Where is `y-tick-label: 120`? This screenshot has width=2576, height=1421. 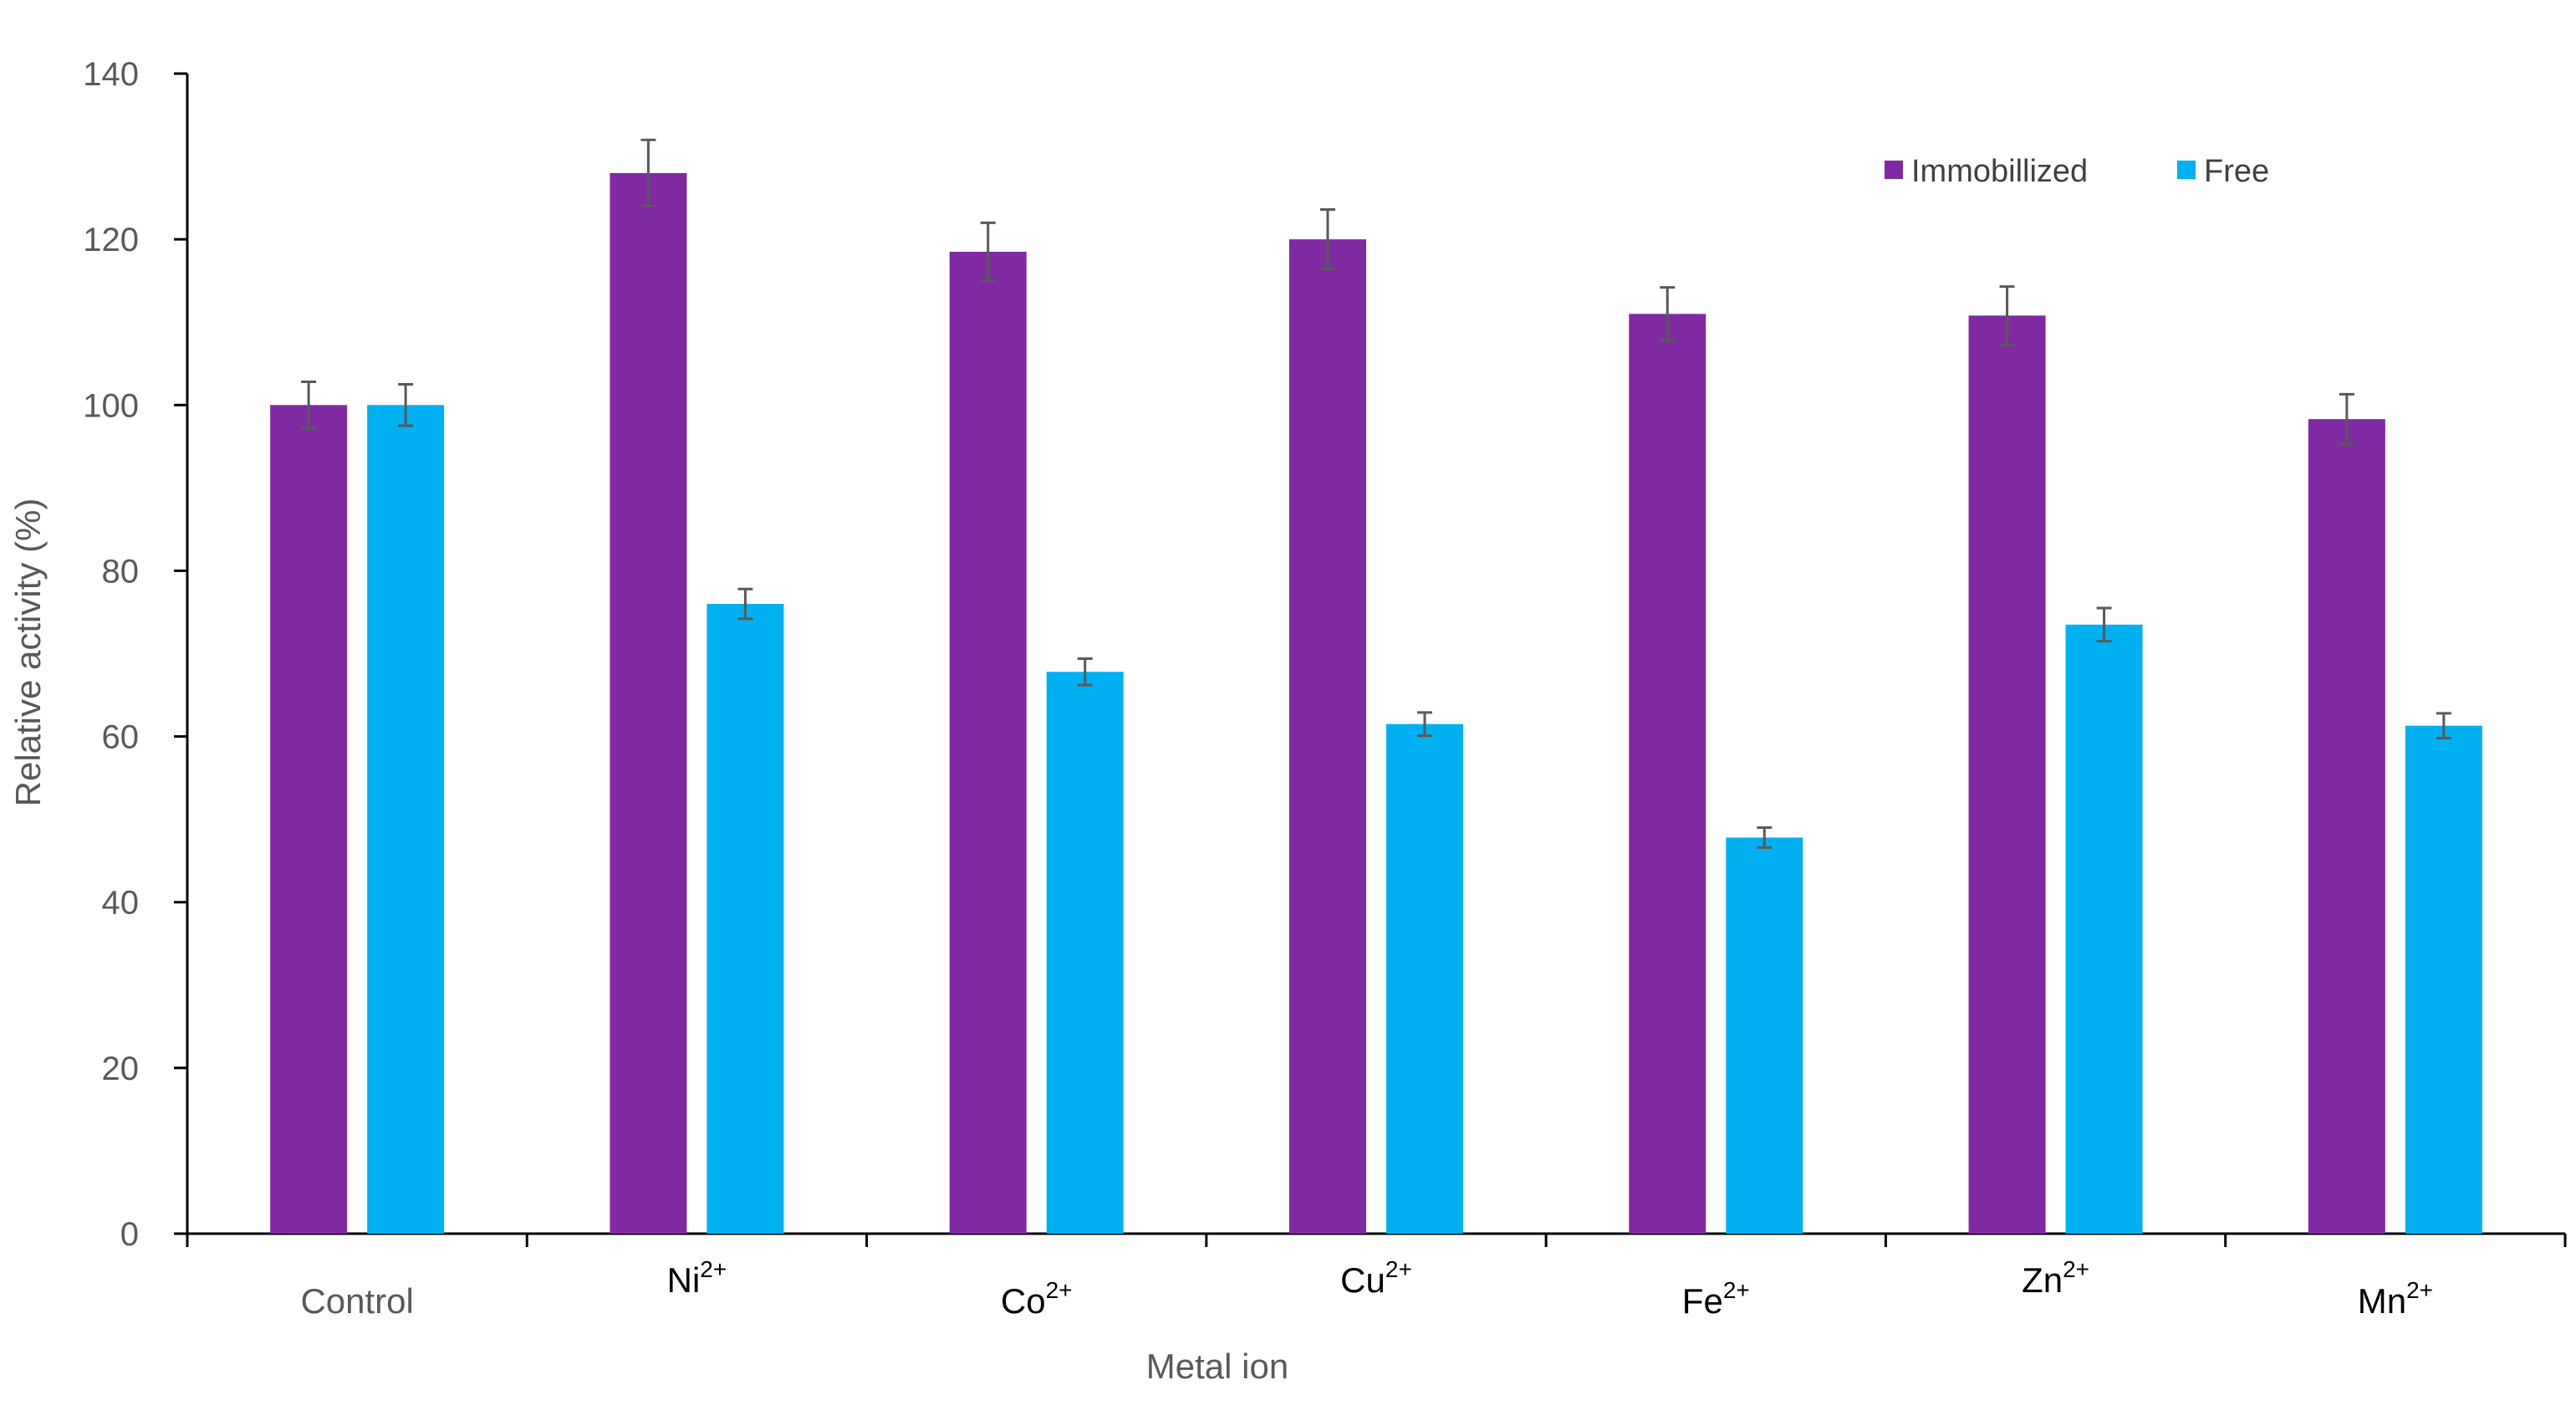
y-tick-label: 120 is located at coordinates (111, 240).